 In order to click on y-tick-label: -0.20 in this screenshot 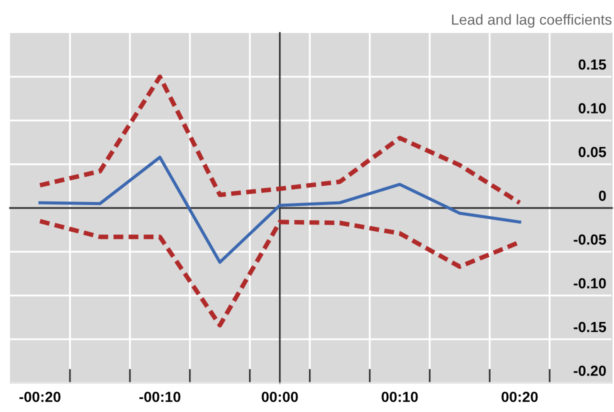, I will do `click(590, 371)`.